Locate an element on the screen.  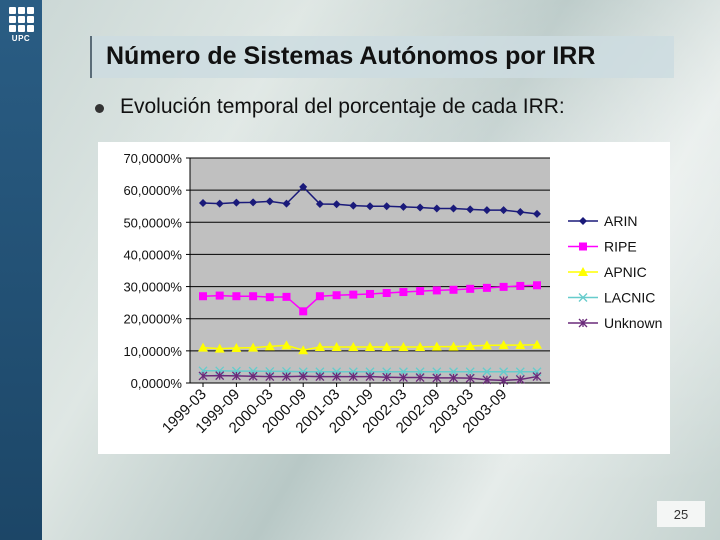
legend-label-ripe: RIPE is located at coordinates (620, 247).